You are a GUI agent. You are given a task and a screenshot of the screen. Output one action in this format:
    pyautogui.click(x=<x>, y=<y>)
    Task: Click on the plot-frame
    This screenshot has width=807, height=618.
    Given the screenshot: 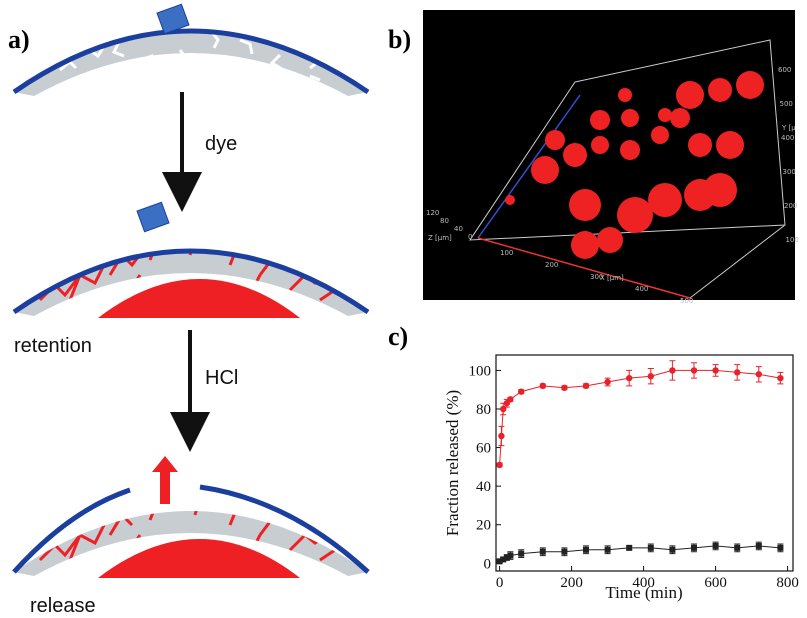 What is the action you would take?
    pyautogui.click(x=644, y=463)
    